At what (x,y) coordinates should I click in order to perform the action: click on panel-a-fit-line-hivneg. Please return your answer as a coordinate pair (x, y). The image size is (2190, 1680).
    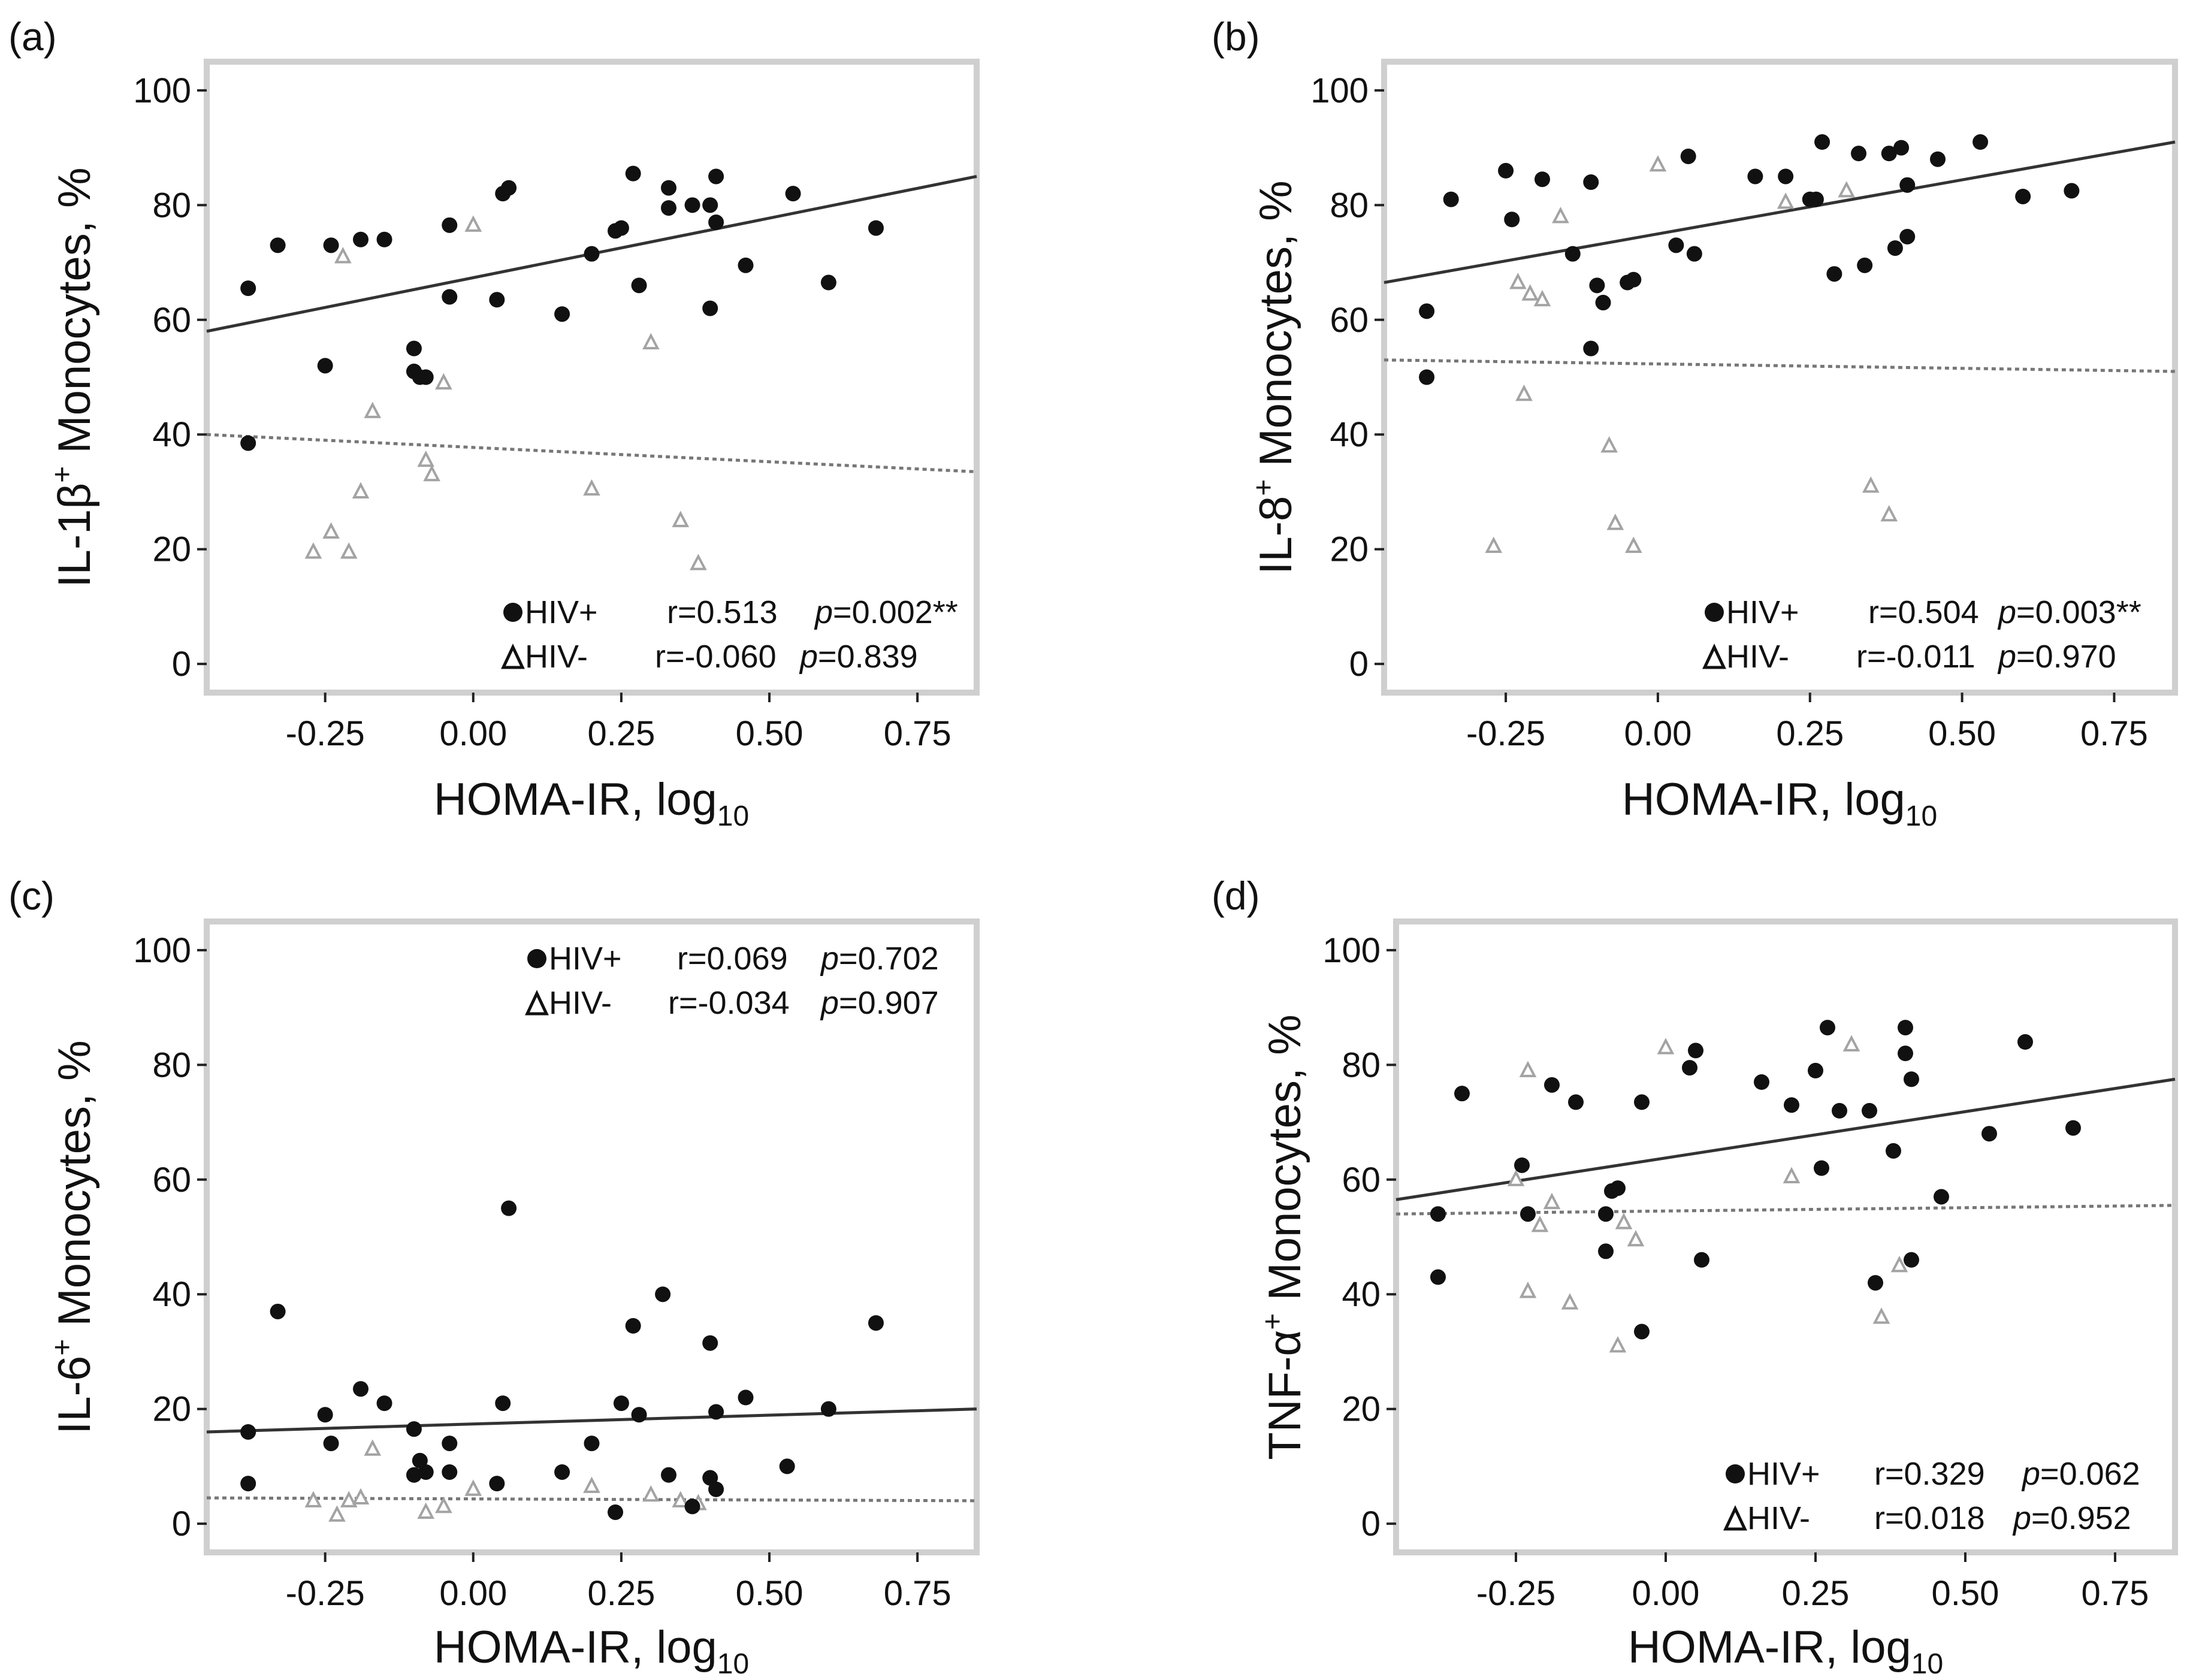
    Looking at the image, I should click on (591, 453).